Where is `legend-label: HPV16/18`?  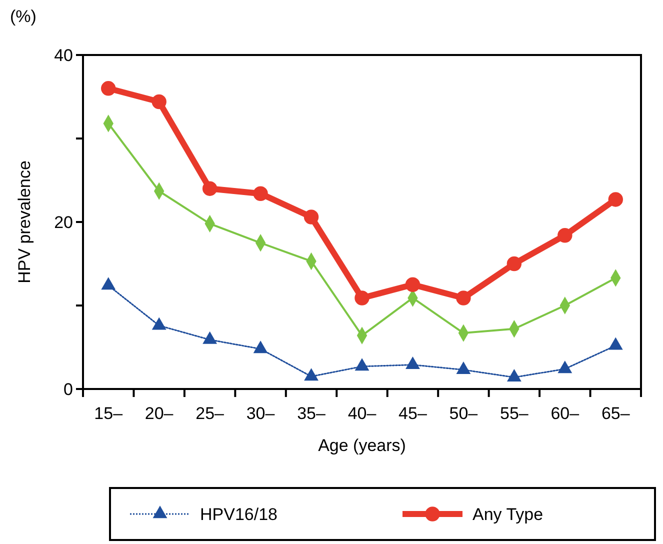 legend-label: HPV16/18 is located at coordinates (239, 514).